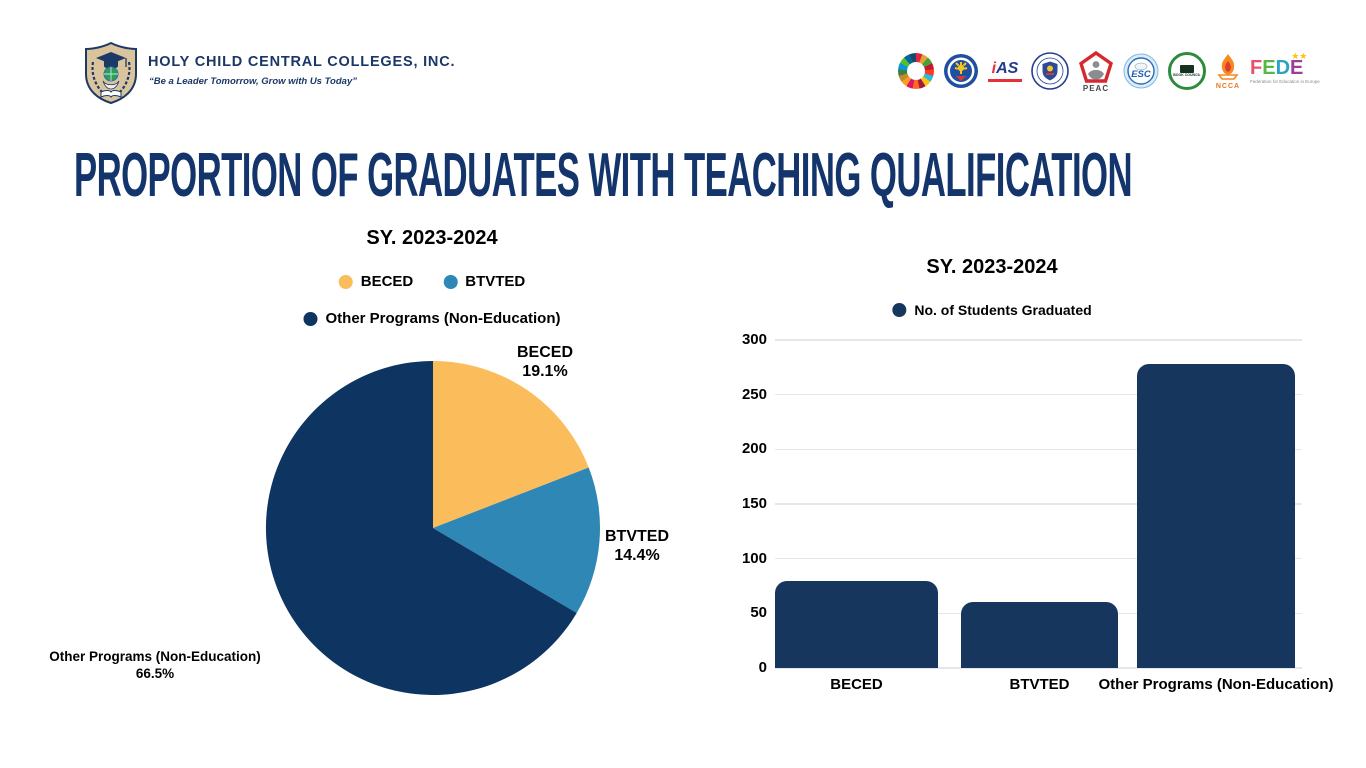 The height and width of the screenshot is (768, 1366). What do you see at coordinates (345, 281) in the screenshot?
I see `legend-dot-beced` at bounding box center [345, 281].